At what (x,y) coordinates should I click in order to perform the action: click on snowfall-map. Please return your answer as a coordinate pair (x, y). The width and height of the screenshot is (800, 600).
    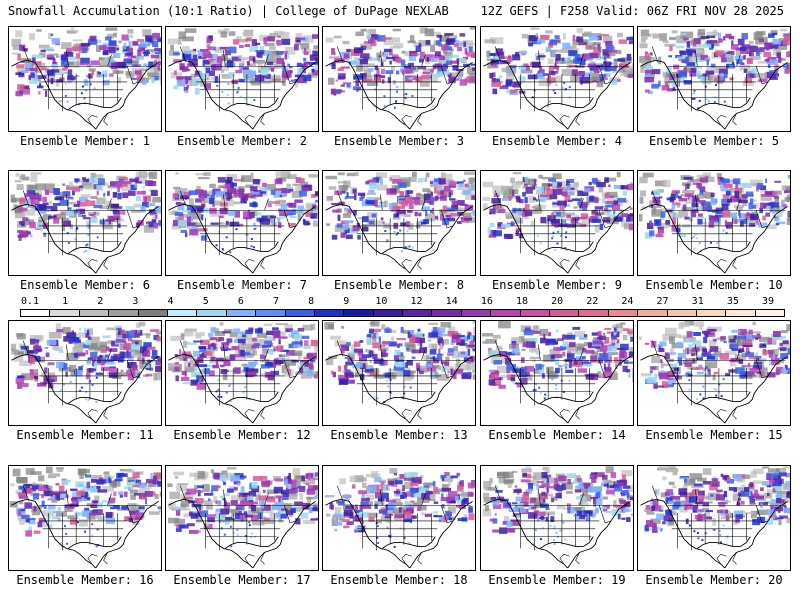
    Looking at the image, I should click on (714, 223).